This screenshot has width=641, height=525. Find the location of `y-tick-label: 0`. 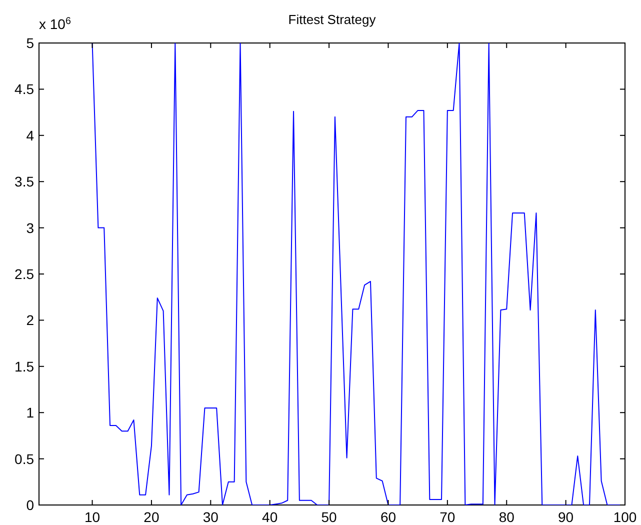

y-tick-label: 0 is located at coordinates (30, 505).